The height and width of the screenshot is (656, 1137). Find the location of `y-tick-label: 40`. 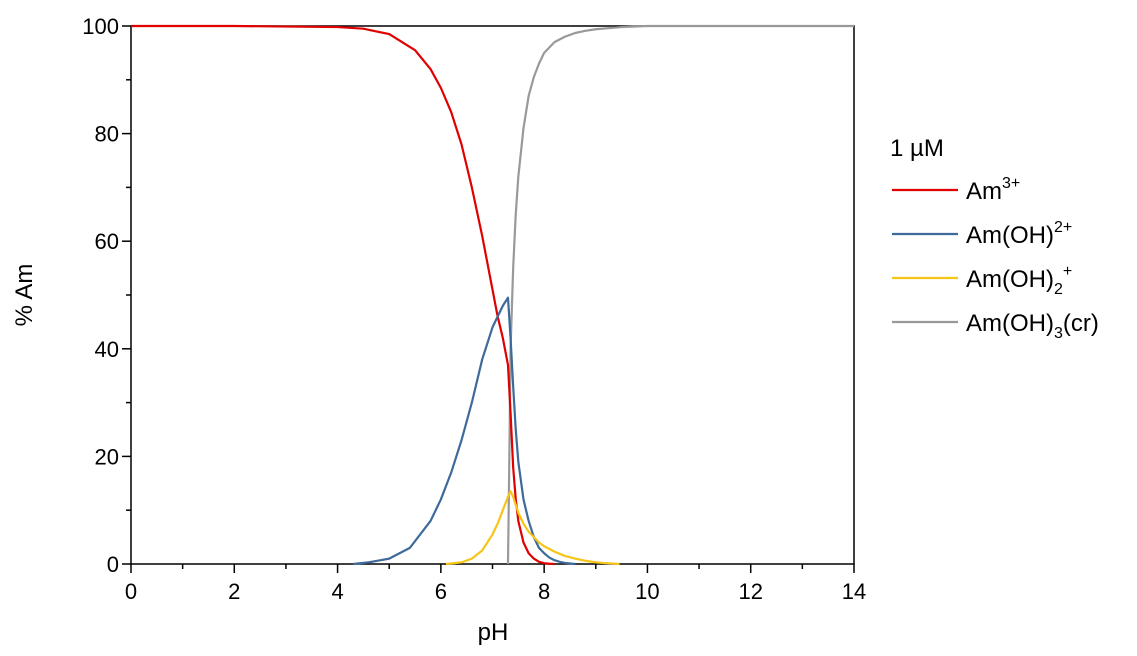

y-tick-label: 40 is located at coordinates (107, 349).